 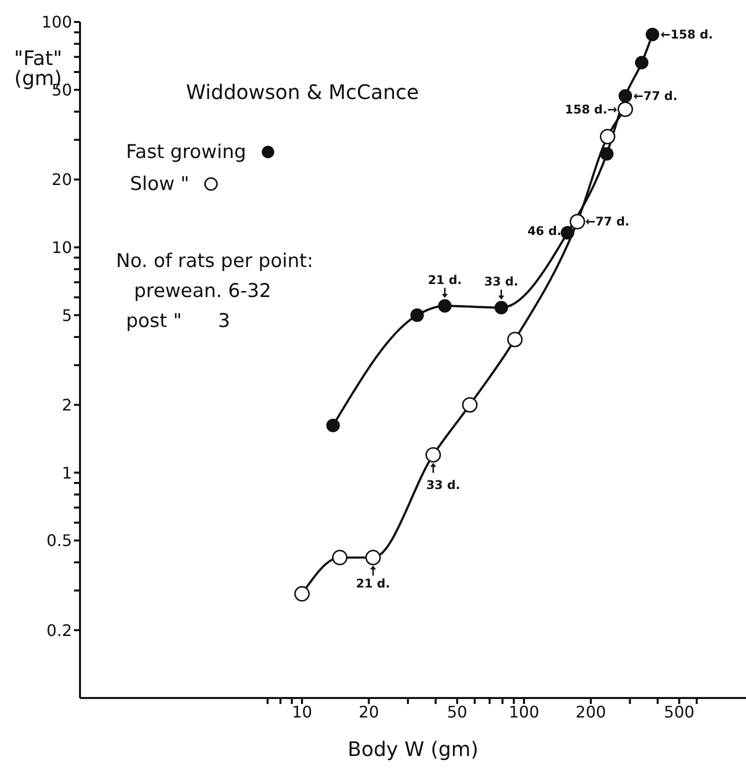 I want to click on x-tick-label: 100, so click(x=524, y=712).